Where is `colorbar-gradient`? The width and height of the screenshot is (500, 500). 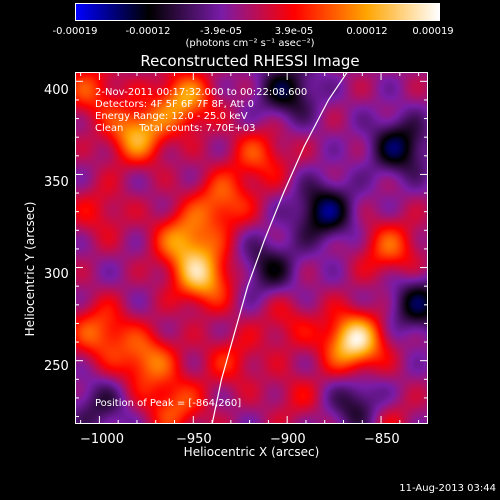 colorbar-gradient is located at coordinates (257, 12).